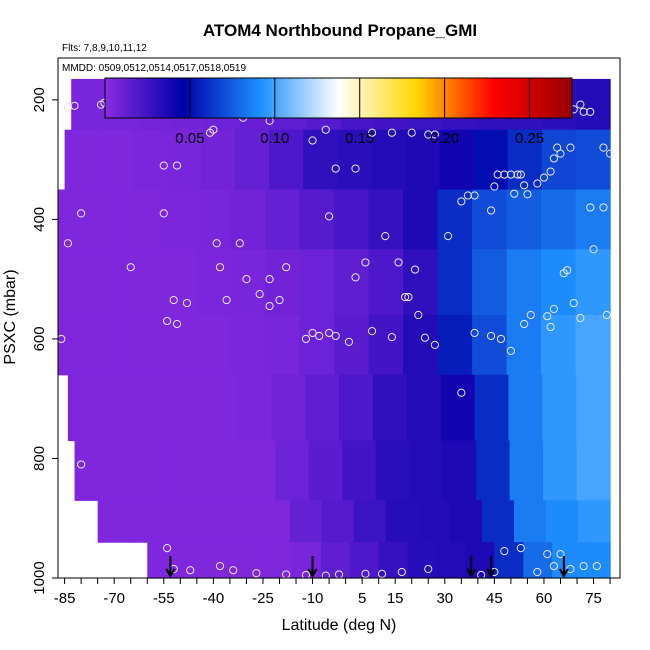  What do you see at coordinates (312, 567) in the screenshot?
I see `flight-marker-arrow` at bounding box center [312, 567].